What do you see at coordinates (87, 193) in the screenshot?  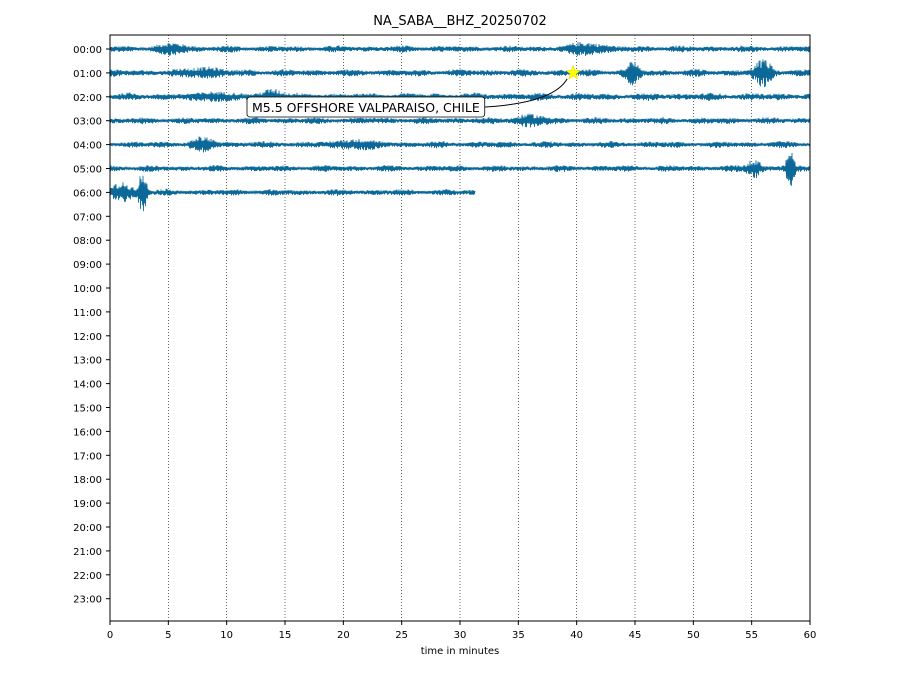 I see `y-tick-label: 06:00` at bounding box center [87, 193].